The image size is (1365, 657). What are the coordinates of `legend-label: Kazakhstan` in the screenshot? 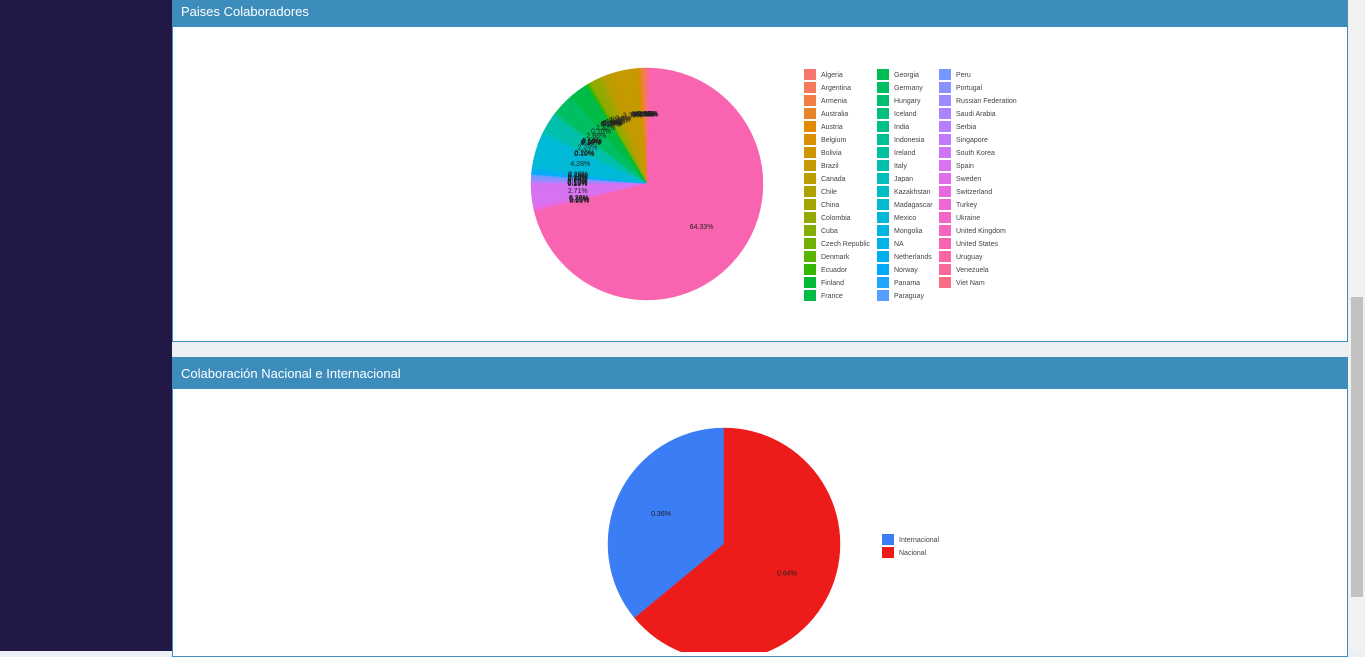 It's located at (912, 192).